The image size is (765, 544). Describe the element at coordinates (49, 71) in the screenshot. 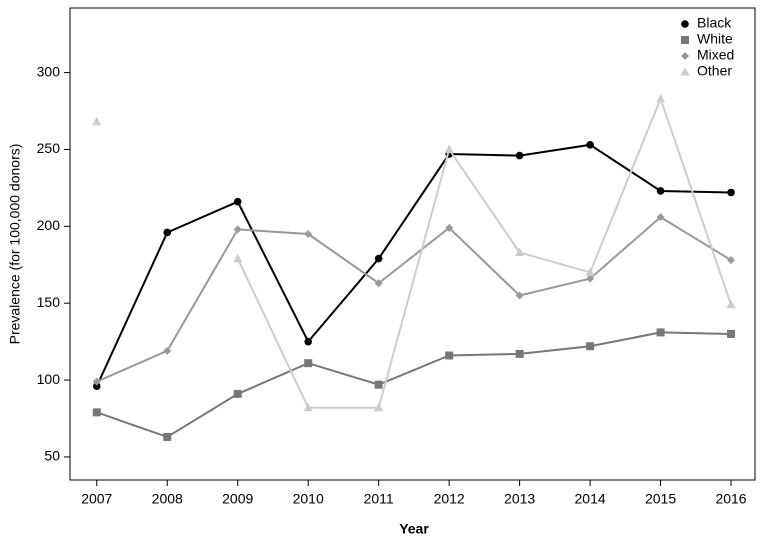

I see `y-tick-label: 300` at that location.